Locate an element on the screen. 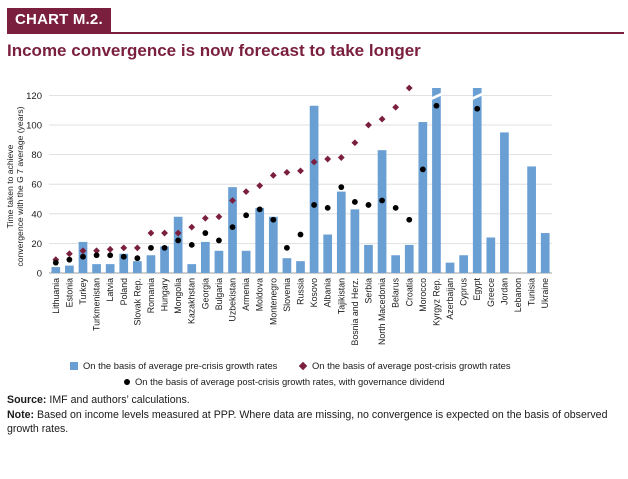 The width and height of the screenshot is (628, 479). x-category-label: Turkmenistan is located at coordinates (97, 304).